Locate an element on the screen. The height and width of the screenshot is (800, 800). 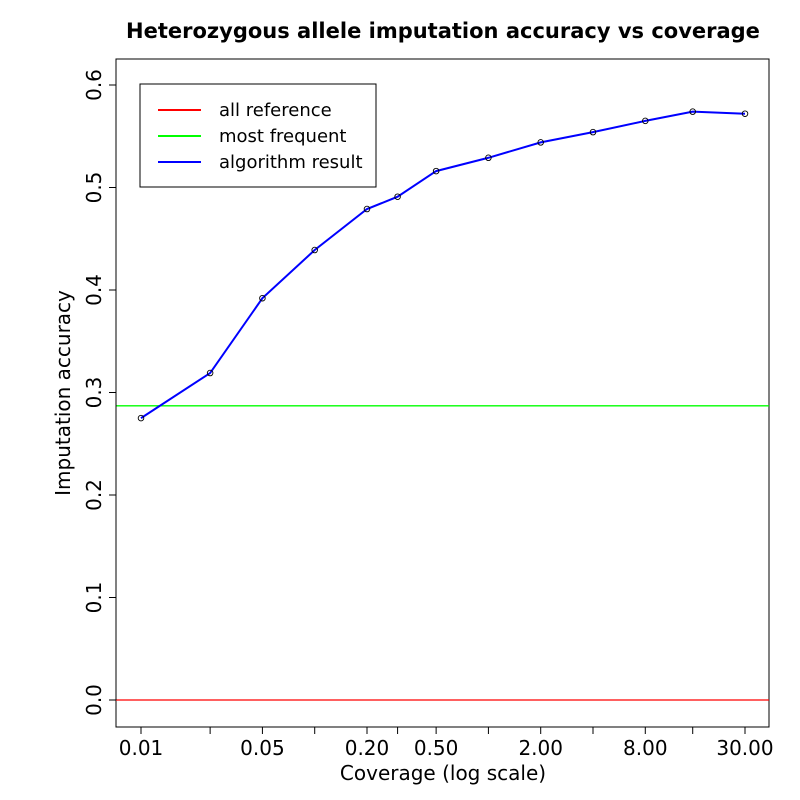
y-axis-title: Imputation accuracy is located at coordinates (63, 393).